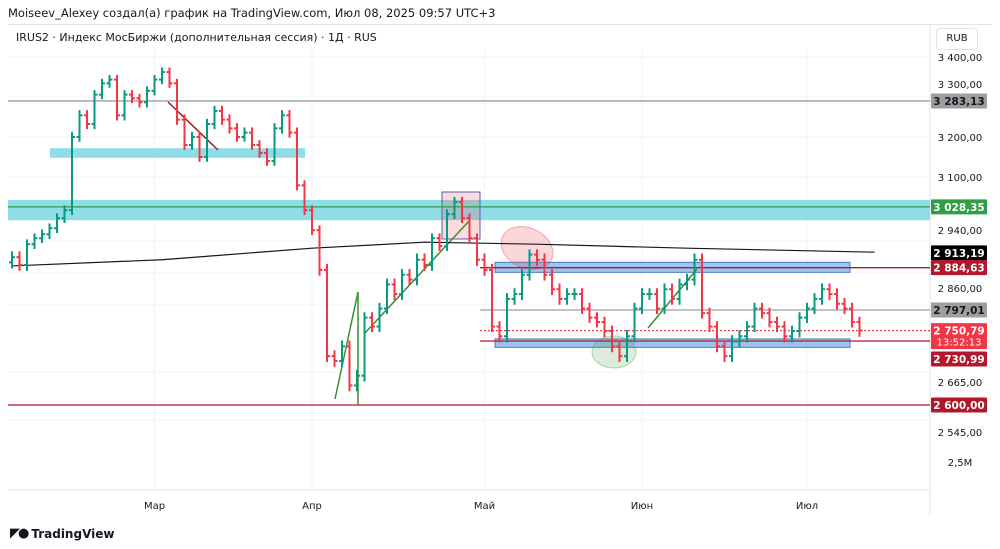  I want to click on time-tick-label: Апр, so click(312, 506).